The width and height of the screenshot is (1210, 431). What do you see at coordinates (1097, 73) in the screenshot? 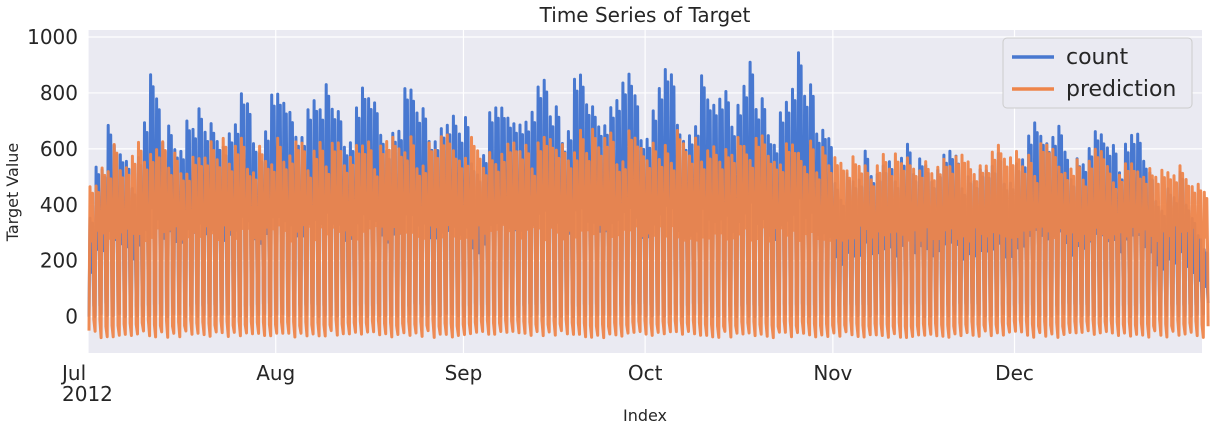
I see `legend: count prediction` at bounding box center [1097, 73].